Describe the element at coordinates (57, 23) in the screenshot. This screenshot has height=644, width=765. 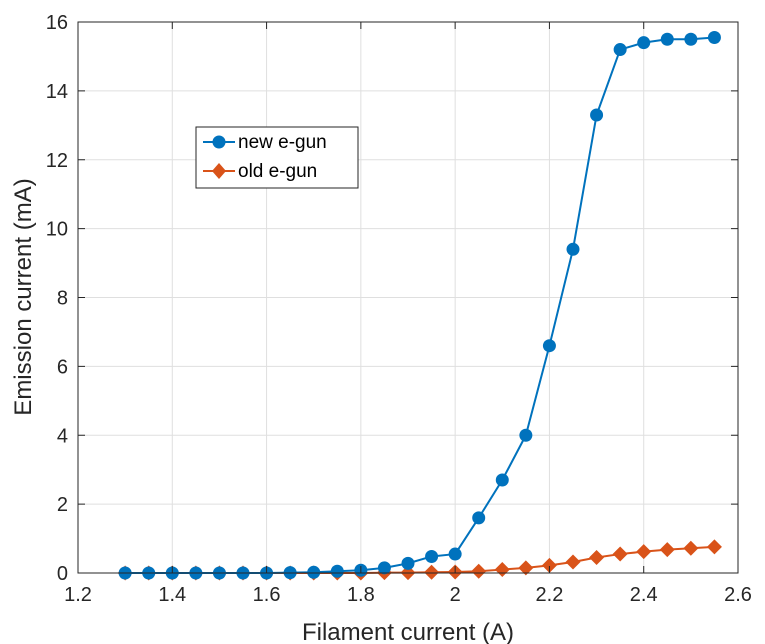
I see `y-tick-label: 16` at that location.